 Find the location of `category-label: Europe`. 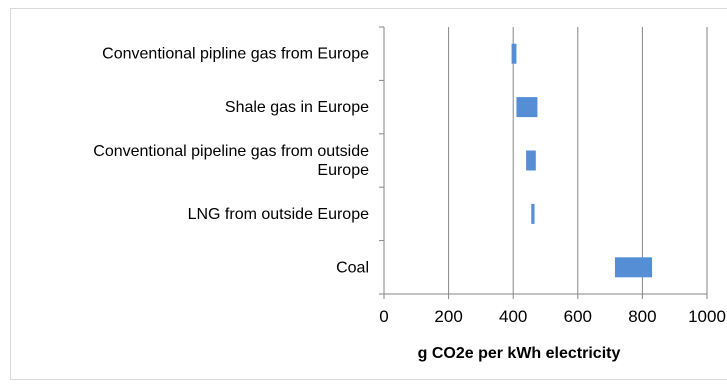

category-label: Europe is located at coordinates (343, 170).